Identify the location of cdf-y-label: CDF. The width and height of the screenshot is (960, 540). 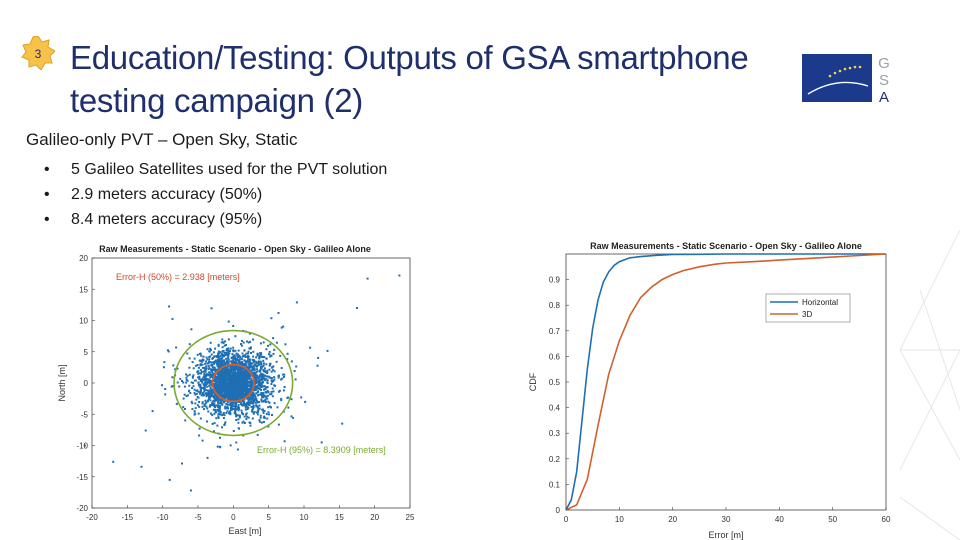
(533, 381).